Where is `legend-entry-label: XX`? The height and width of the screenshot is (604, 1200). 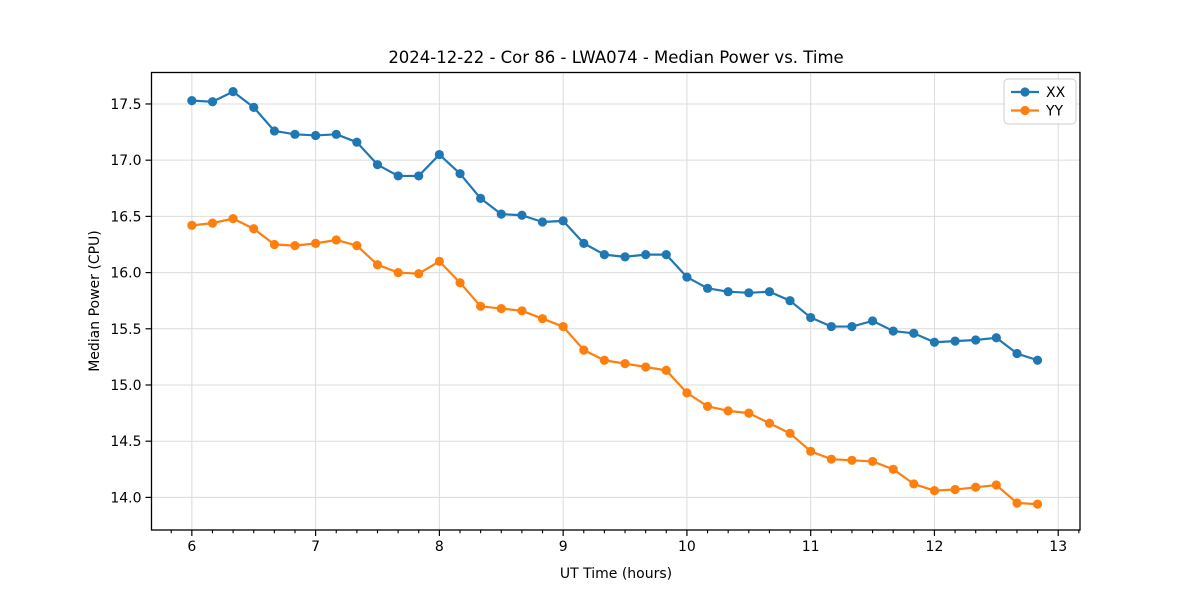 legend-entry-label: XX is located at coordinates (1056, 93).